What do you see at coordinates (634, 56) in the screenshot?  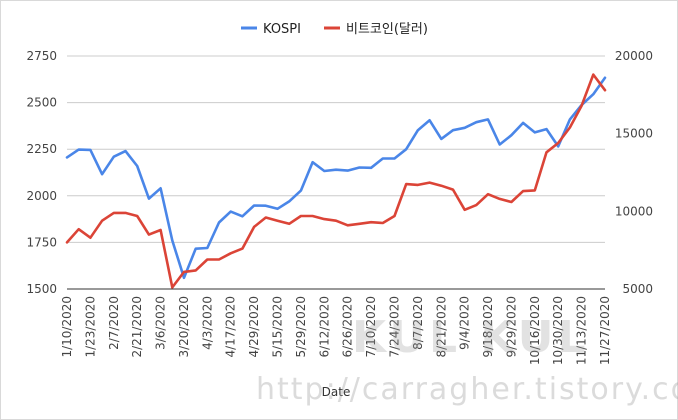 I see `right-tick-label: 20000` at bounding box center [634, 56].